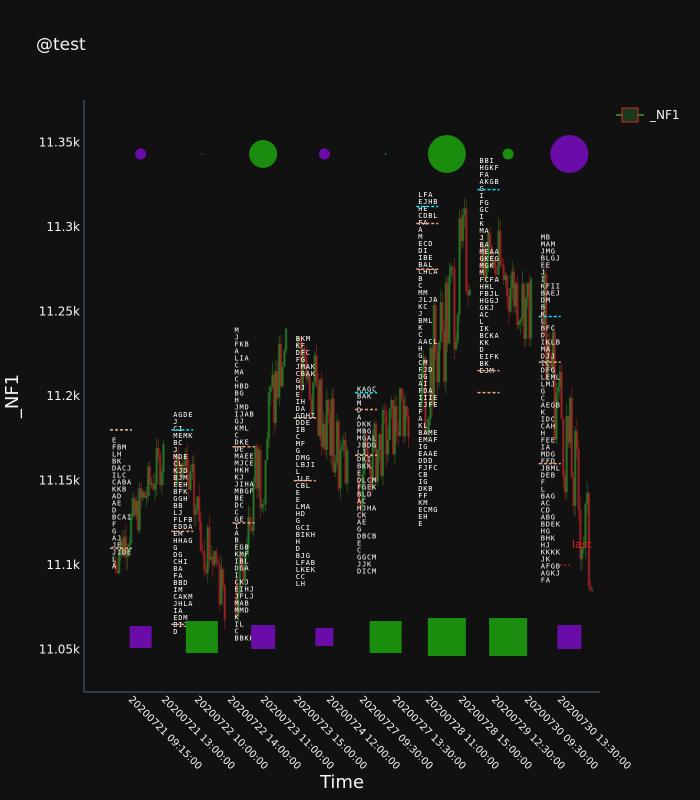  I want to click on legend-swatch, so click(630, 115).